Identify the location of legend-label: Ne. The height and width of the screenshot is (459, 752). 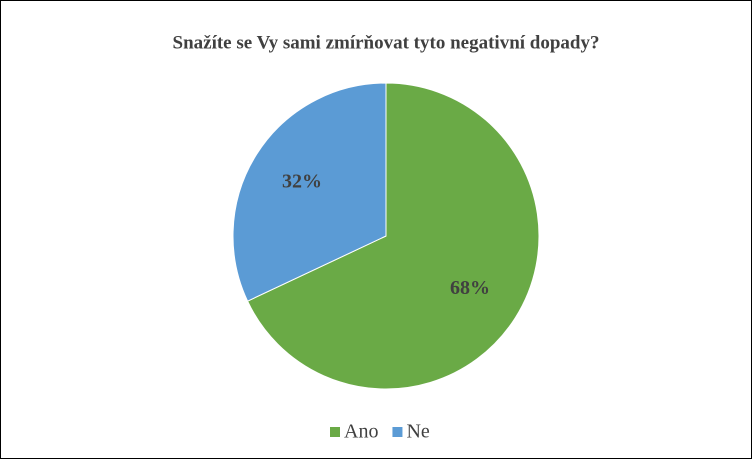
(417, 432).